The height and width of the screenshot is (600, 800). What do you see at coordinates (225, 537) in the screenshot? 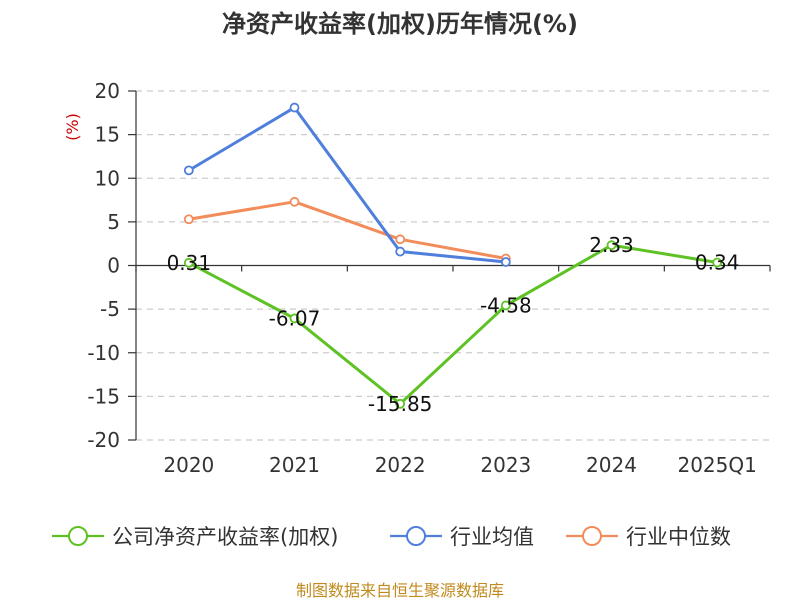
I see `legend-label: 公司净资产收益率(加权)` at bounding box center [225, 537].